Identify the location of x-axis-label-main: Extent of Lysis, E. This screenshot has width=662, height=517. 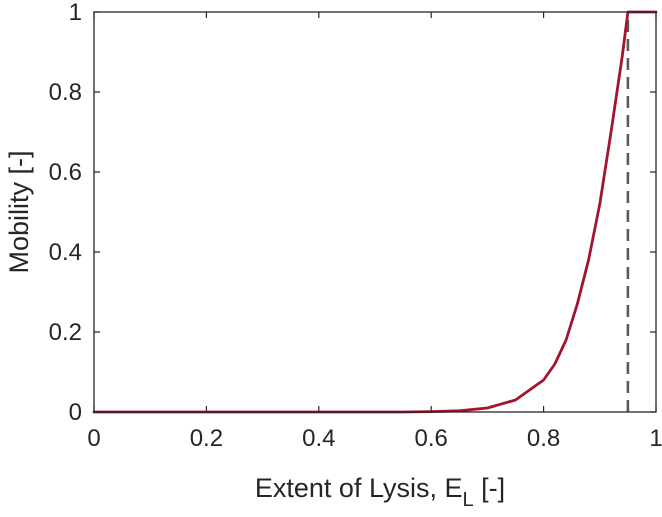
(359, 488).